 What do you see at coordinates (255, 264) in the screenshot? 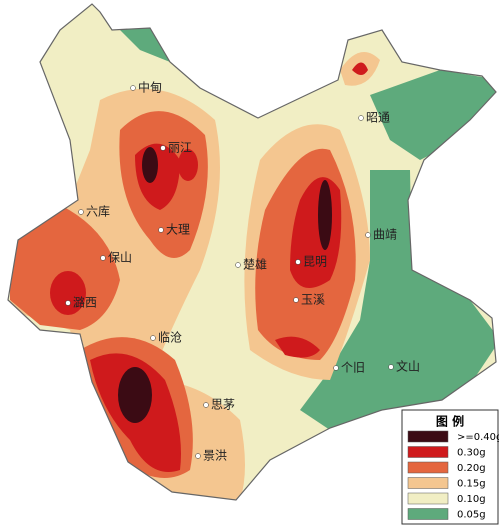
I see `city-label: 楚雄` at bounding box center [255, 264].